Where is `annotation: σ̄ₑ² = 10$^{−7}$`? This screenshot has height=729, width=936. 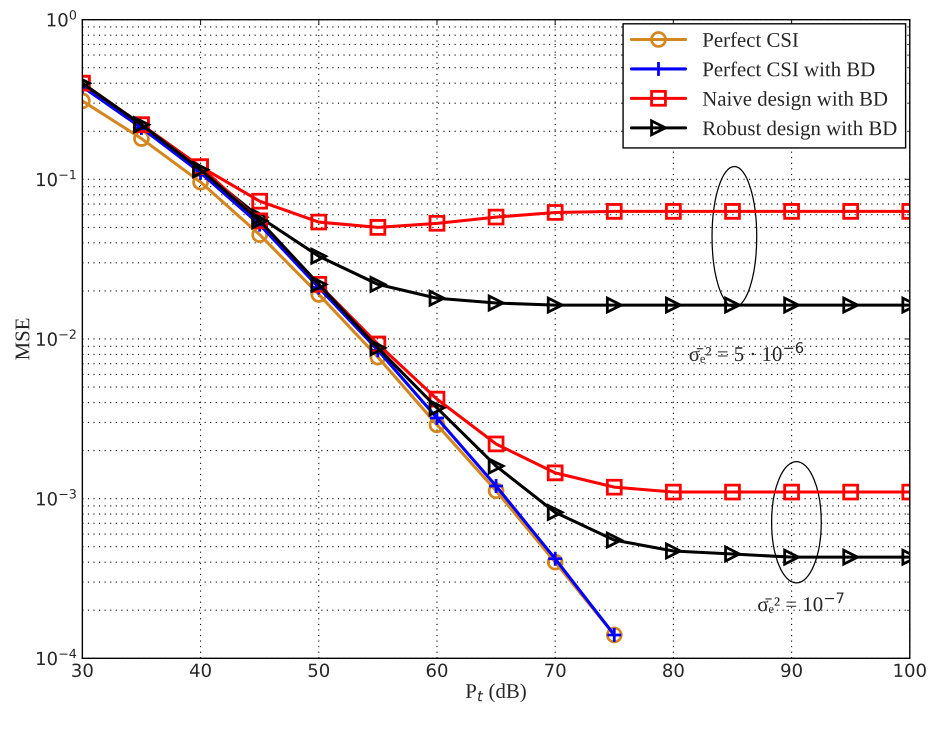 annotation: σ̄ₑ² = 10$^{−7}$ is located at coordinates (801, 603).